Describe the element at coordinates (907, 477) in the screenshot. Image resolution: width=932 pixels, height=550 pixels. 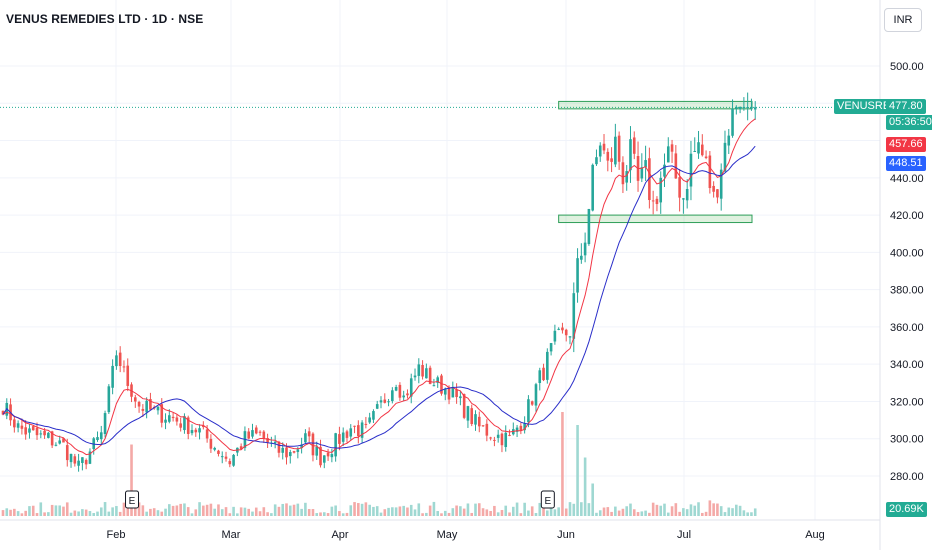
I see `price-tick-label: 280.00` at that location.